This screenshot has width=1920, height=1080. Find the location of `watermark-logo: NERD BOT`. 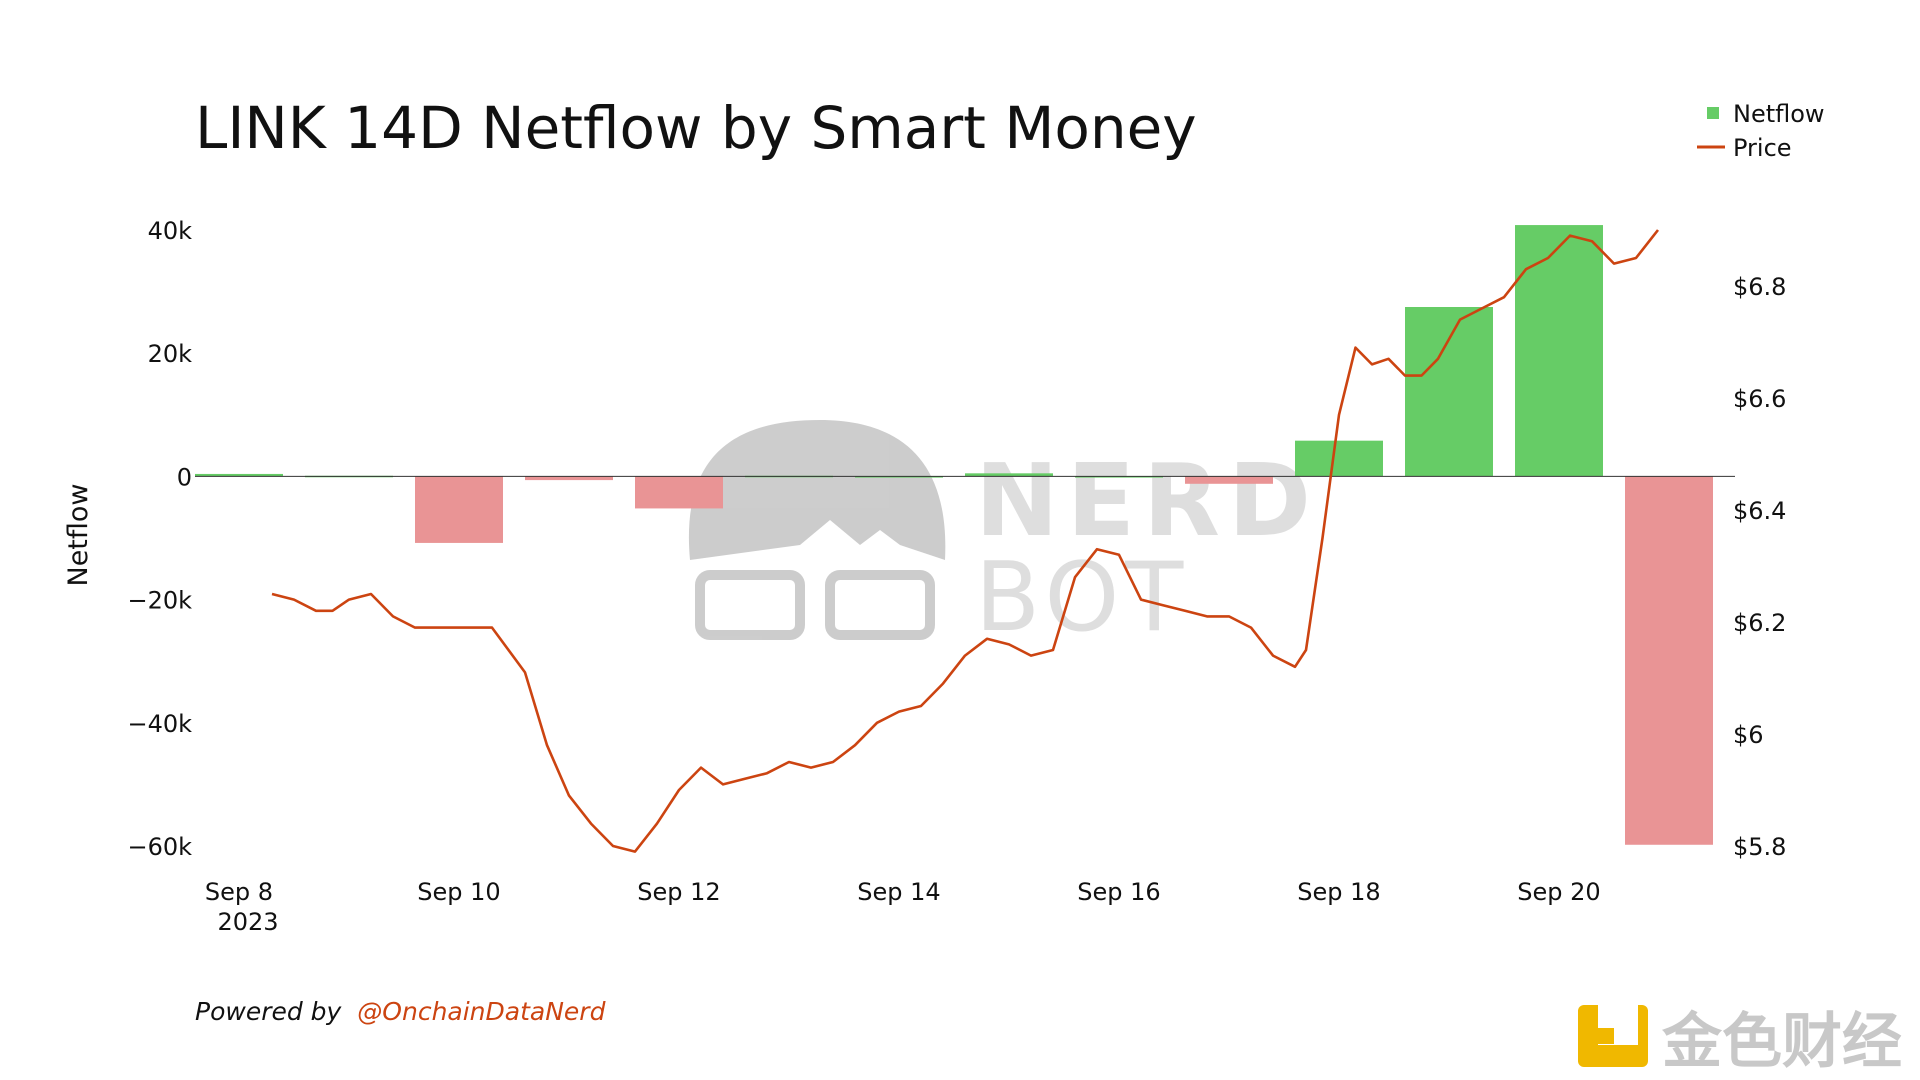

watermark-logo: NERD BOT is located at coordinates (1003, 536).